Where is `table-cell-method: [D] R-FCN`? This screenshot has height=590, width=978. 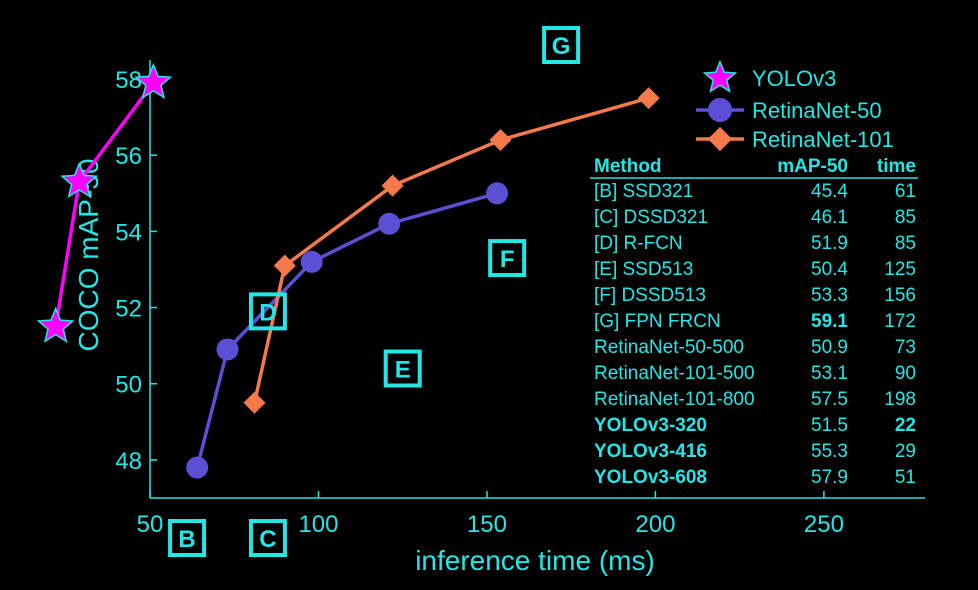 table-cell-method: [D] R-FCN is located at coordinates (638, 243).